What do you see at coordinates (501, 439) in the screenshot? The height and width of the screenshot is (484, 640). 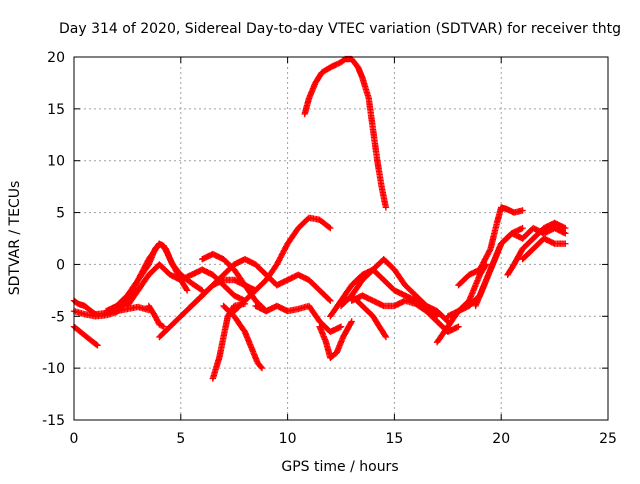 I see `x-tick-label: 20` at bounding box center [501, 439].